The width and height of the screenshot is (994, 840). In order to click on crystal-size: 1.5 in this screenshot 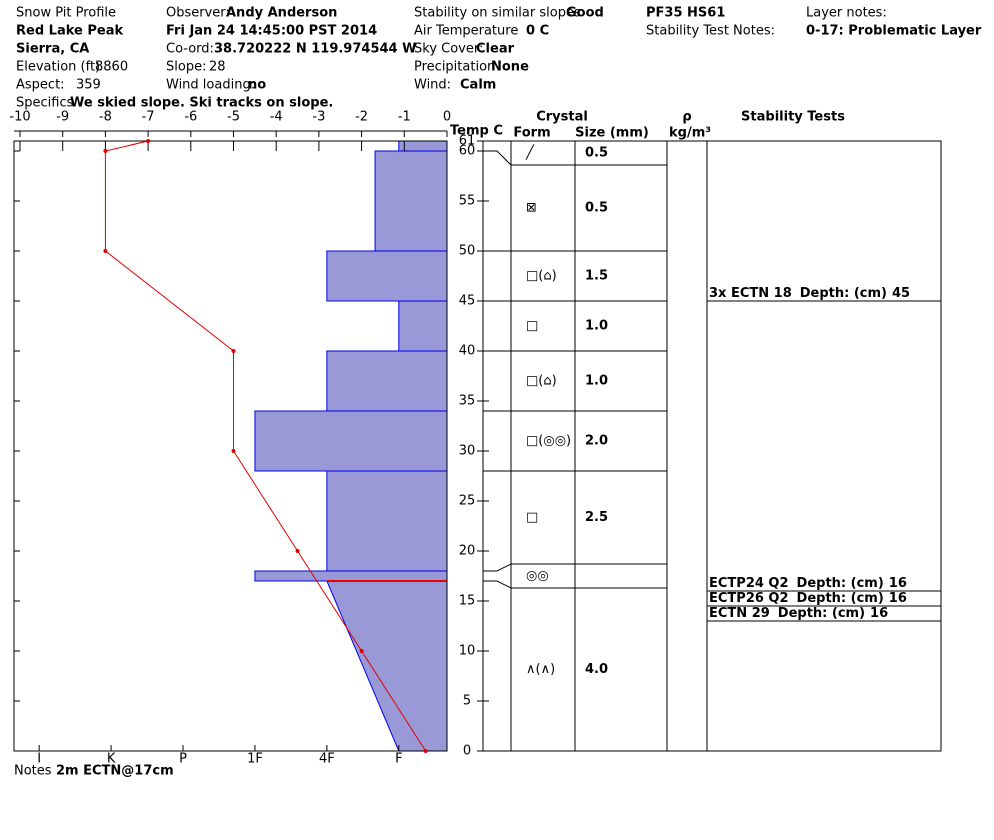, I will do `click(596, 276)`.